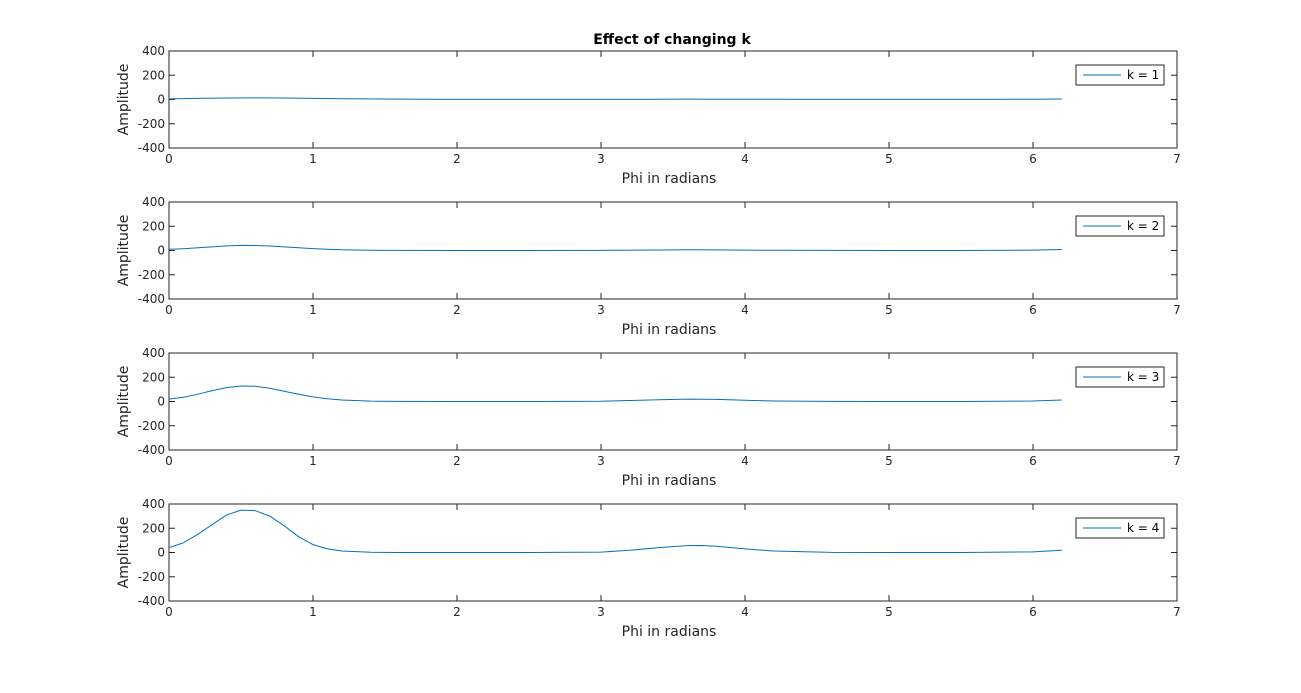  I want to click on legend-entry: k = 4, so click(1143, 528).